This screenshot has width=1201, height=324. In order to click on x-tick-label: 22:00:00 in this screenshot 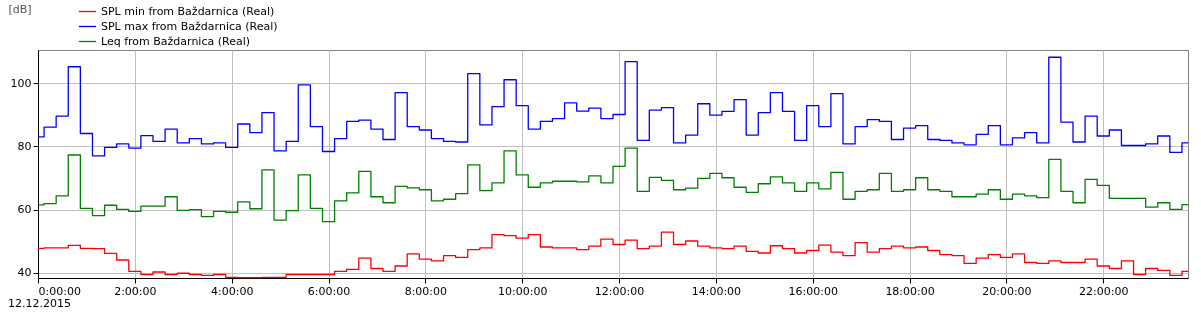, I will do `click(1104, 291)`.